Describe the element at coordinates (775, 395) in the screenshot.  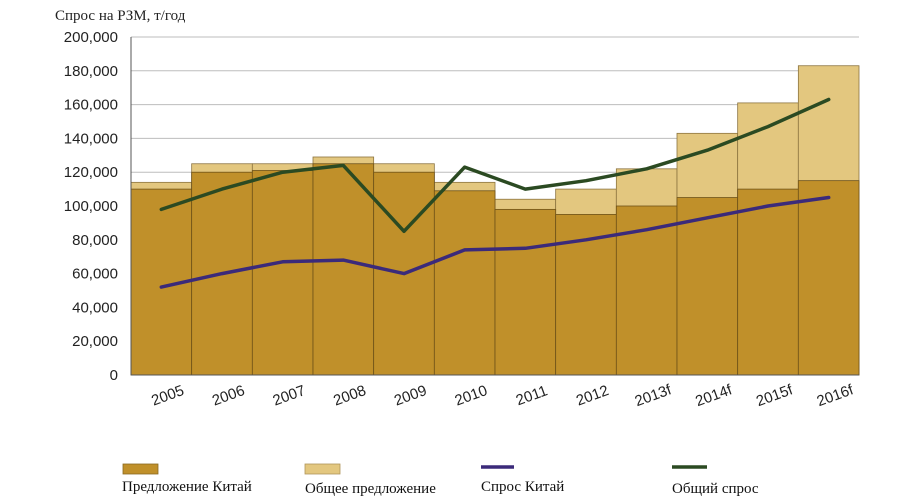
I see `x-tick-label-2015f: 2015f` at that location.